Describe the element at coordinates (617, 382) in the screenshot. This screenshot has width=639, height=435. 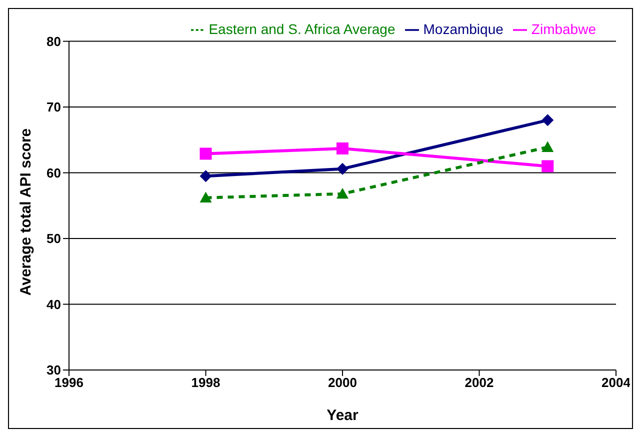
I see `x-tick-label: 2004` at that location.